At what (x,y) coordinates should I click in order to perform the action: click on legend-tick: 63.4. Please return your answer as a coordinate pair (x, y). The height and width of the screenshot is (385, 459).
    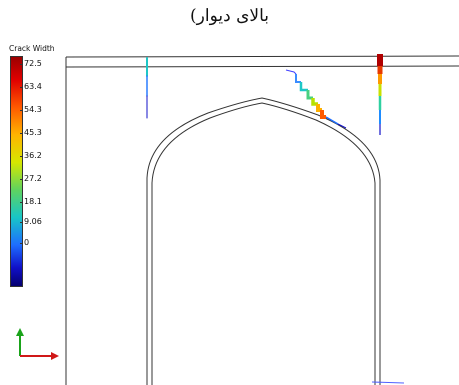
    Looking at the image, I should click on (31, 86).